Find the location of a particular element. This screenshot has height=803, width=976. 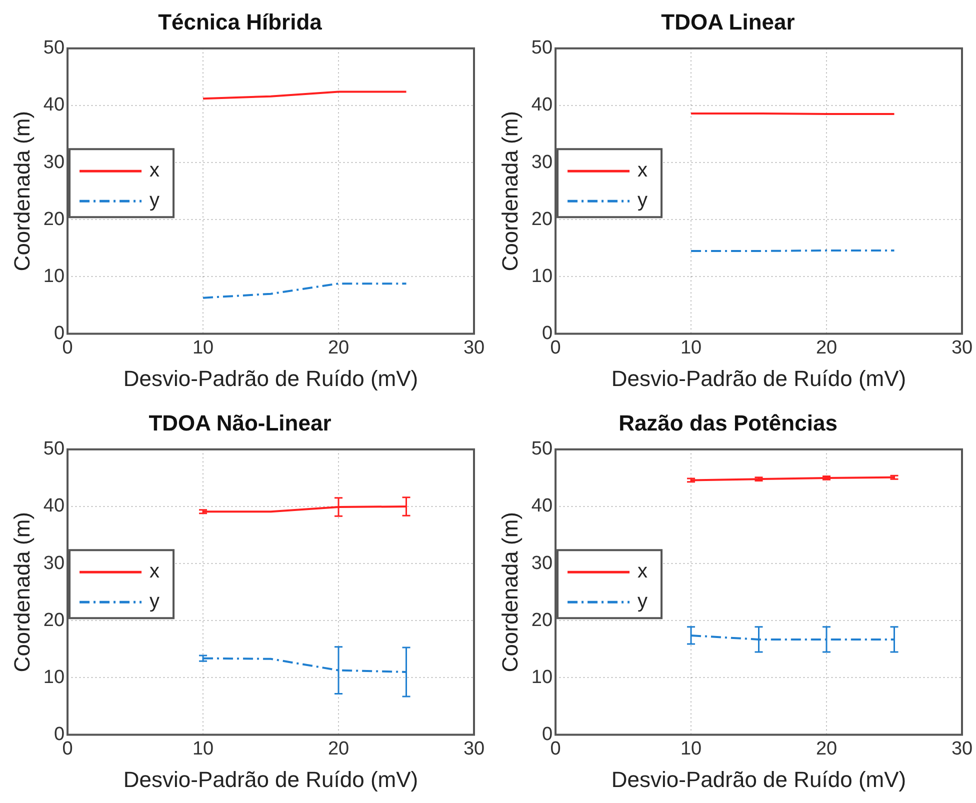

chart-title: Razão das Potências is located at coordinates (728, 423).